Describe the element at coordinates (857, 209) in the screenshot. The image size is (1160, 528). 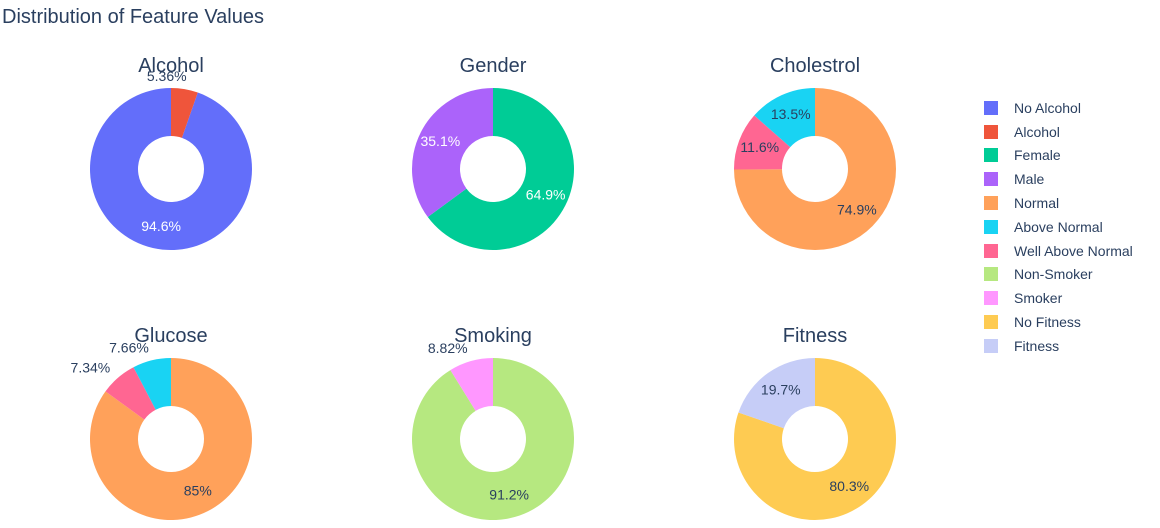
I see `slice-label: 74.9%` at that location.